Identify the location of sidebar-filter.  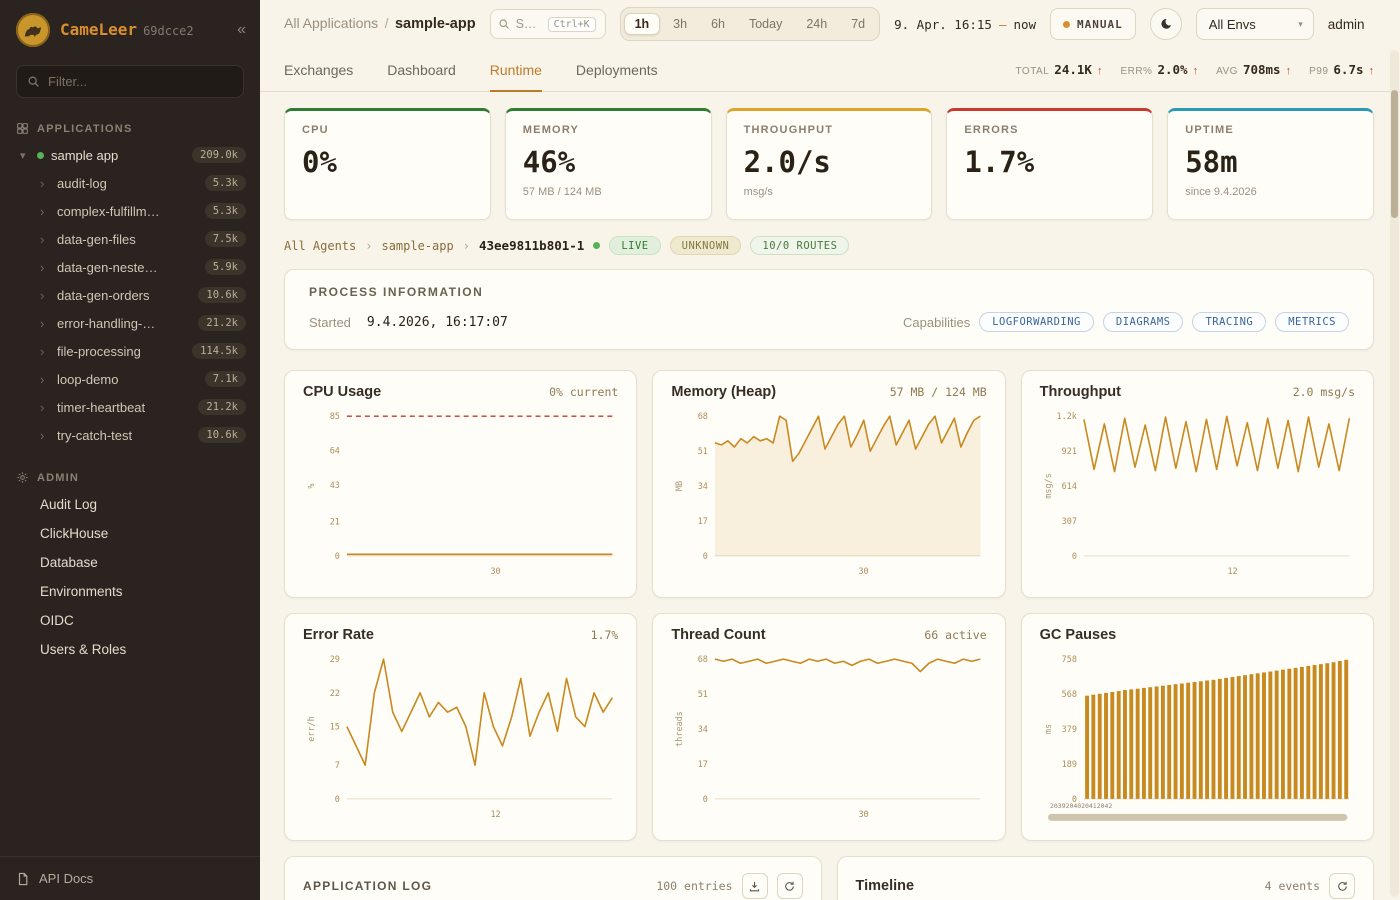
(130, 81).